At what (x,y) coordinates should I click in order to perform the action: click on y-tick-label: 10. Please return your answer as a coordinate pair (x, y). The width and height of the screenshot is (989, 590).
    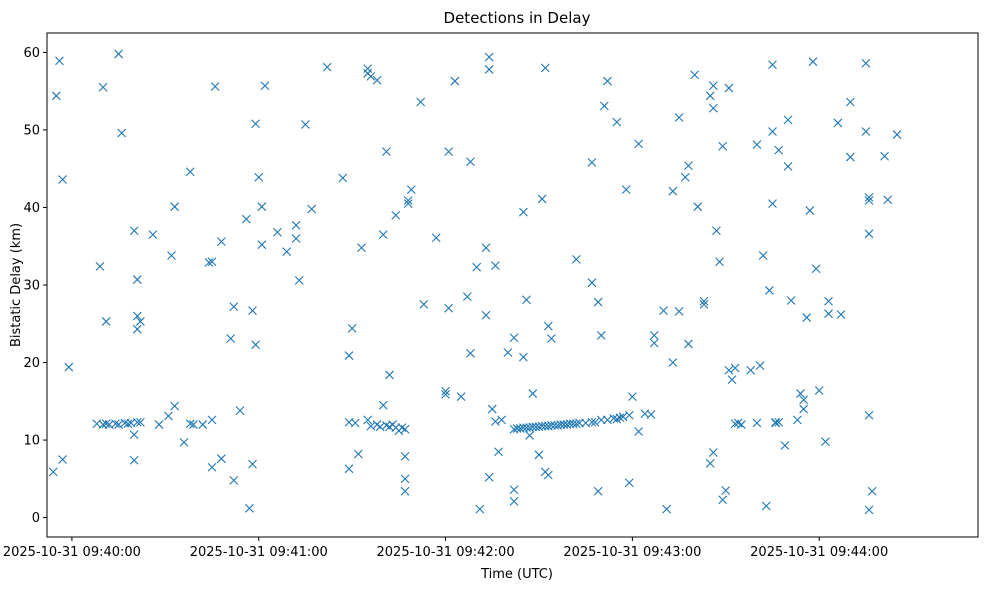
    Looking at the image, I should click on (31, 441).